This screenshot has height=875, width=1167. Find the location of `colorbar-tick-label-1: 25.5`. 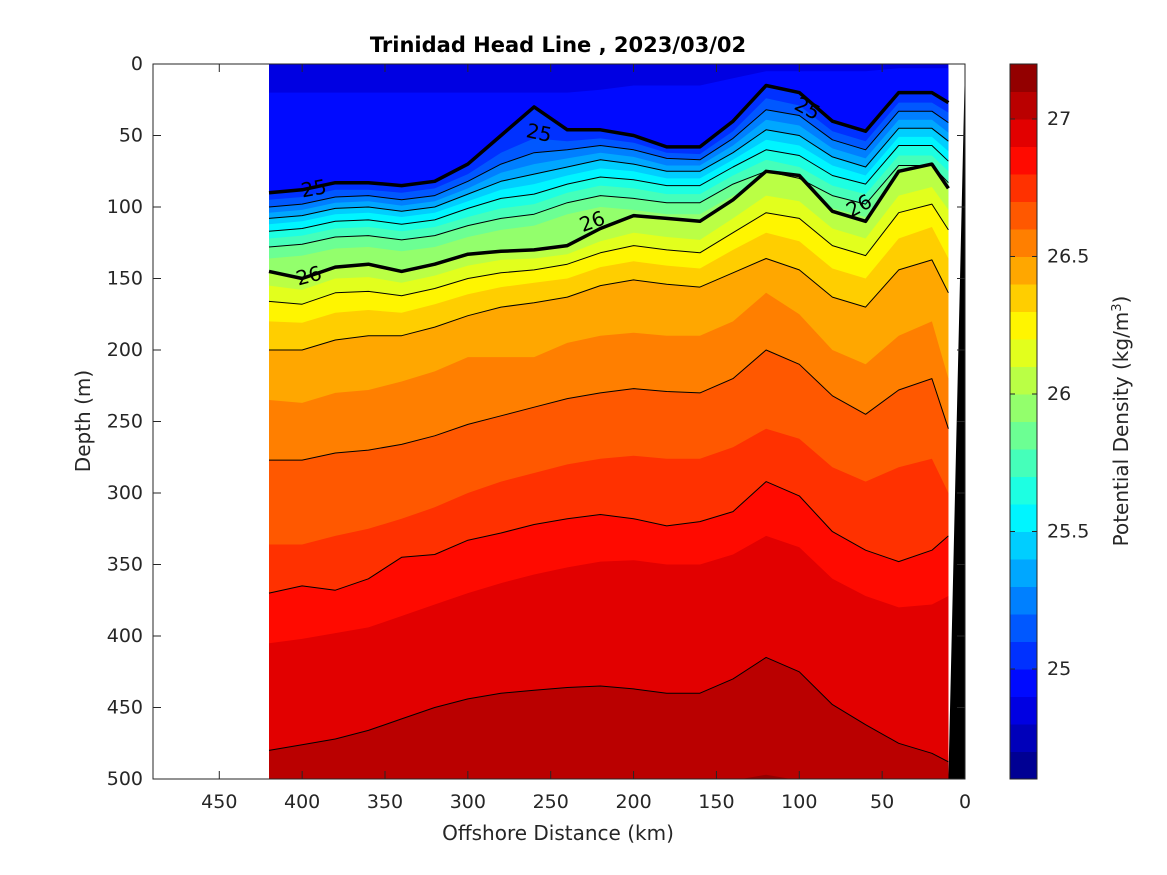

colorbar-tick-label-1: 25.5 is located at coordinates (1068, 532).